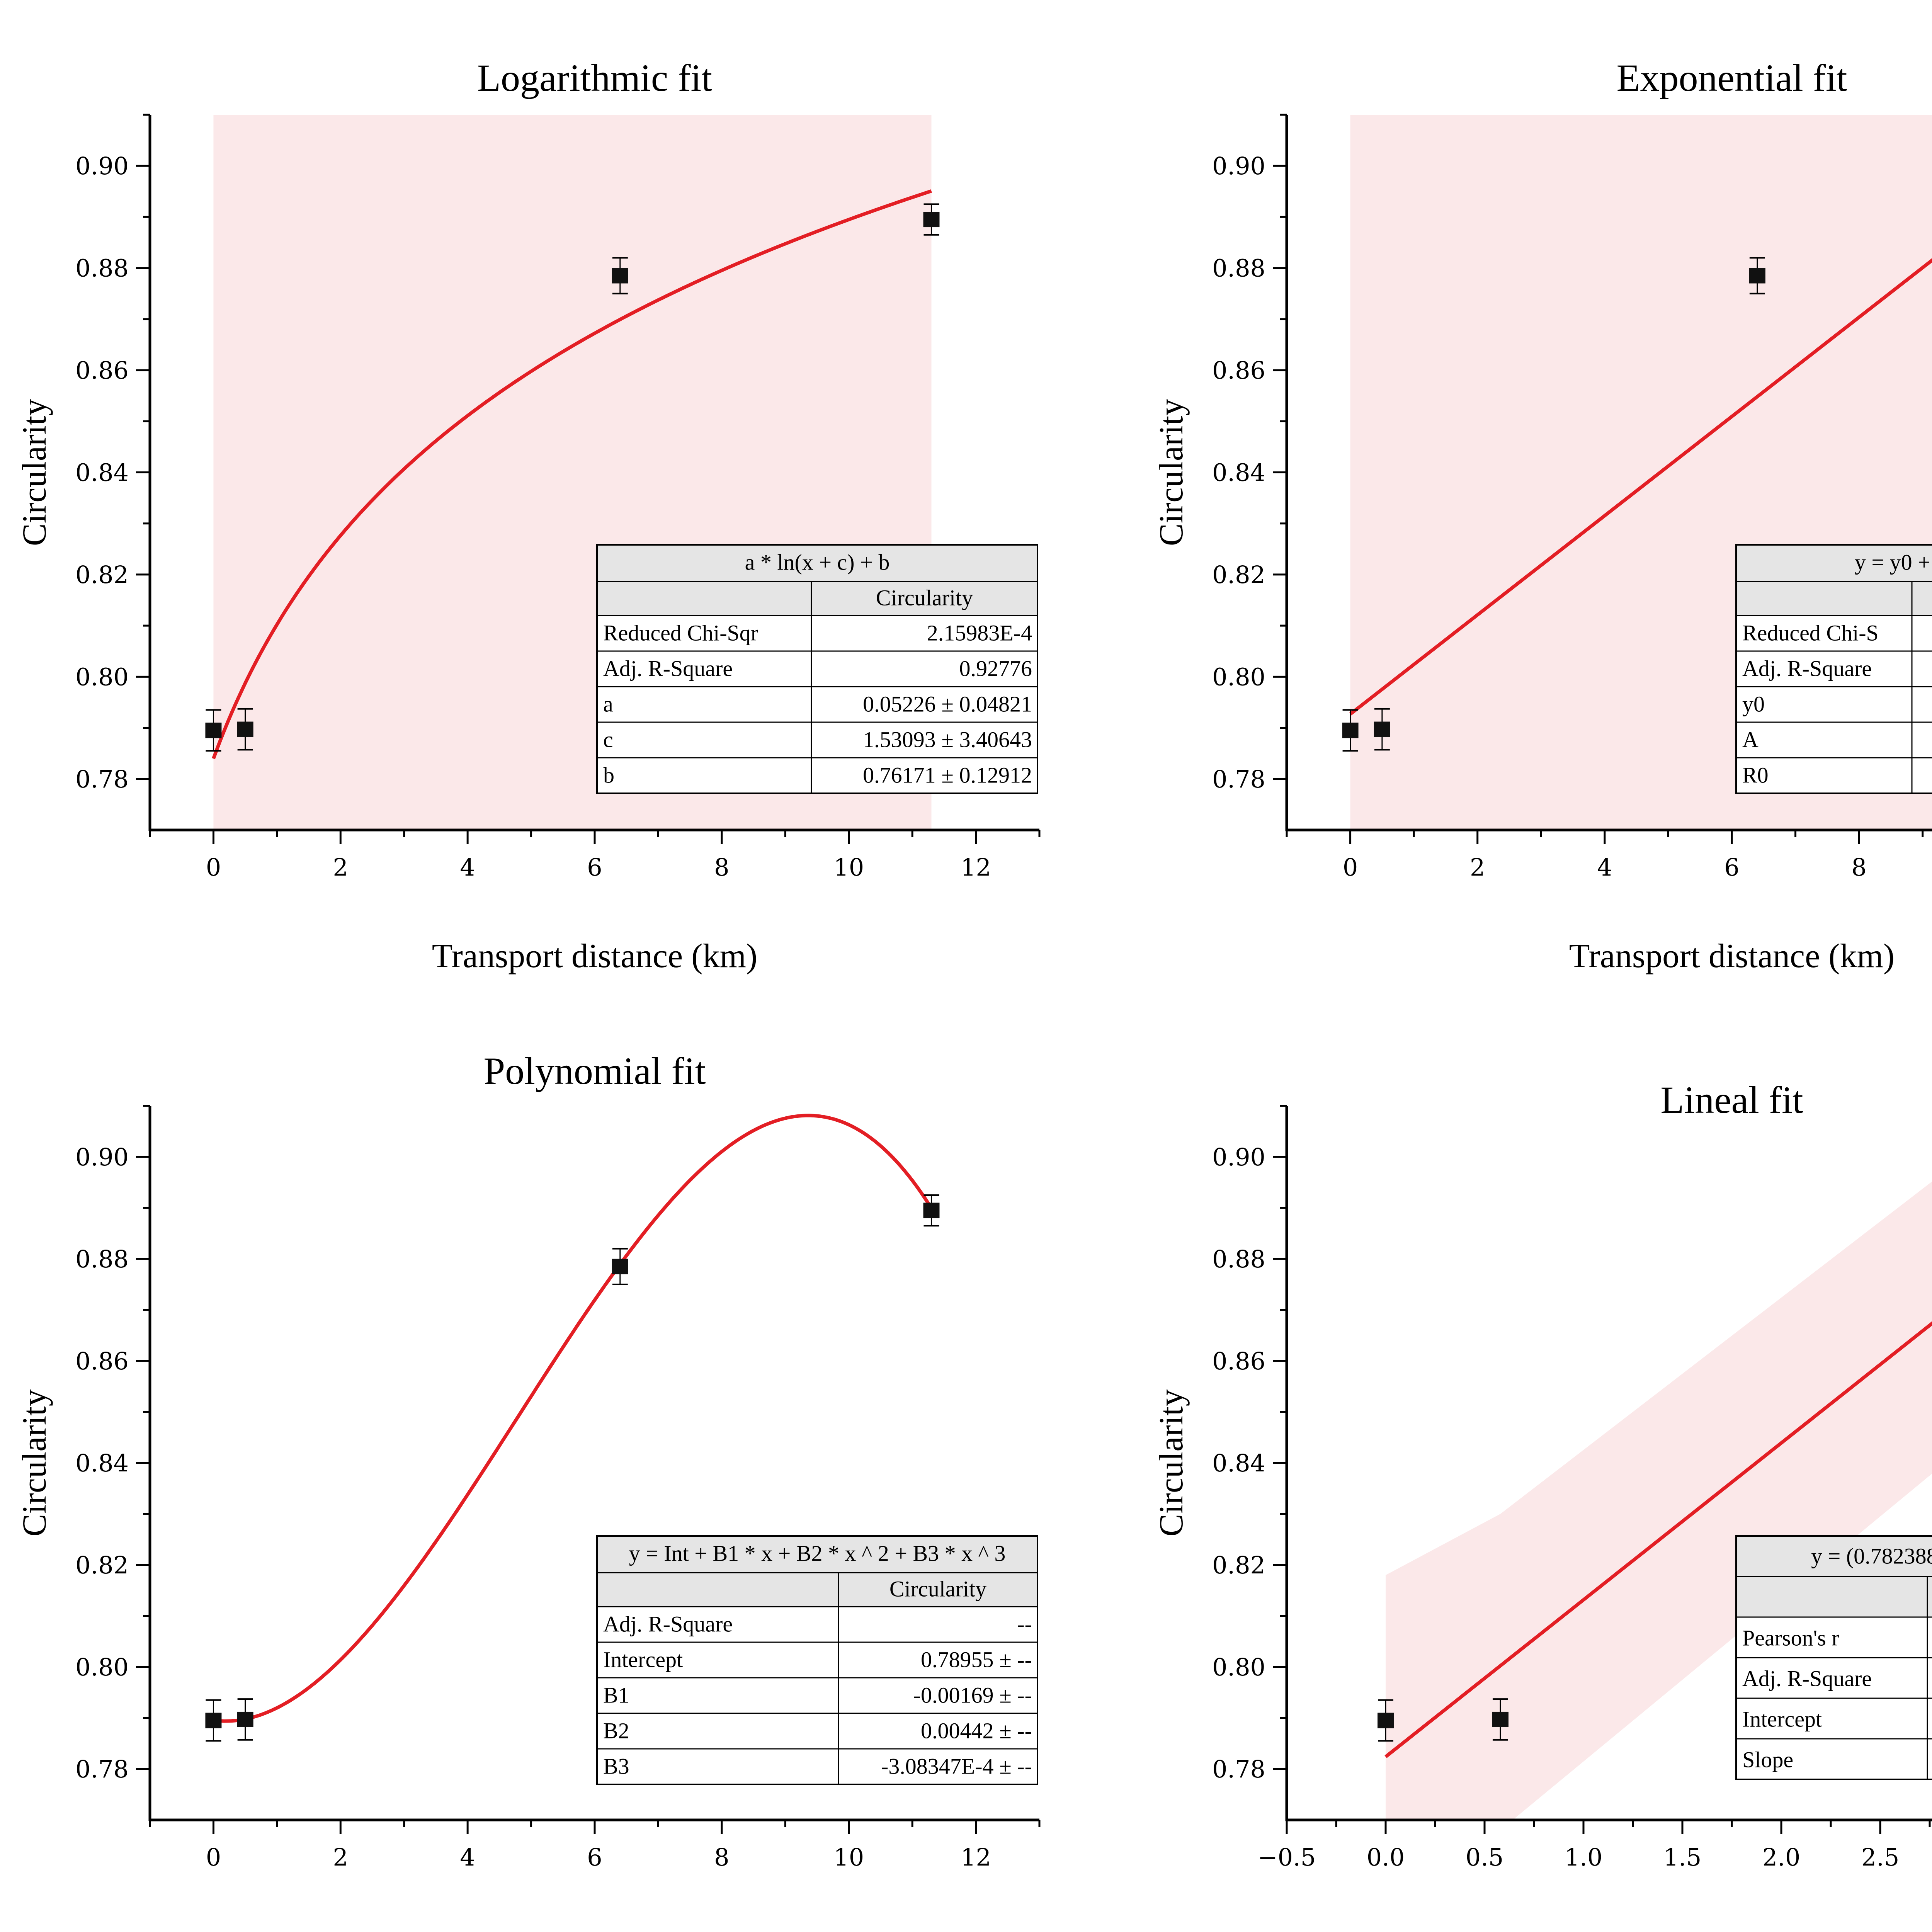  Describe the element at coordinates (817, 1572) in the screenshot. I see `table-header-bg` at that location.